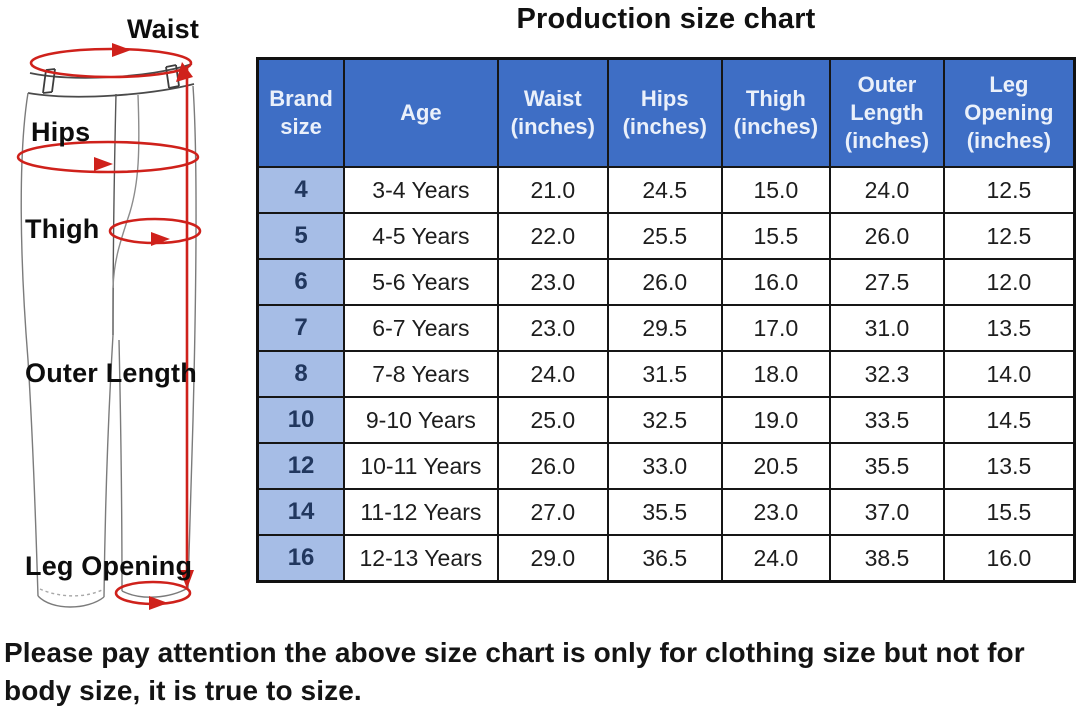 Image resolution: width=1080 pixels, height=713 pixels. Describe the element at coordinates (421, 420) in the screenshot. I see `cell-age: 9-10 Years` at that location.